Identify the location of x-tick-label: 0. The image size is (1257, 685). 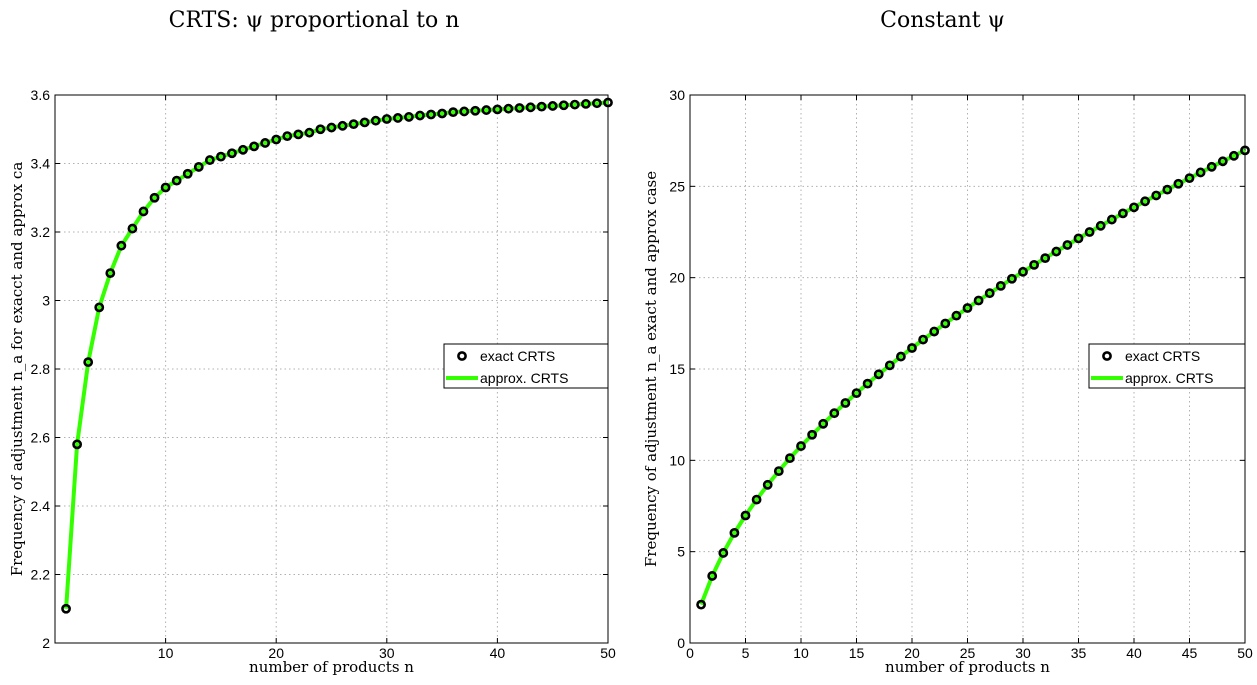
(690, 653).